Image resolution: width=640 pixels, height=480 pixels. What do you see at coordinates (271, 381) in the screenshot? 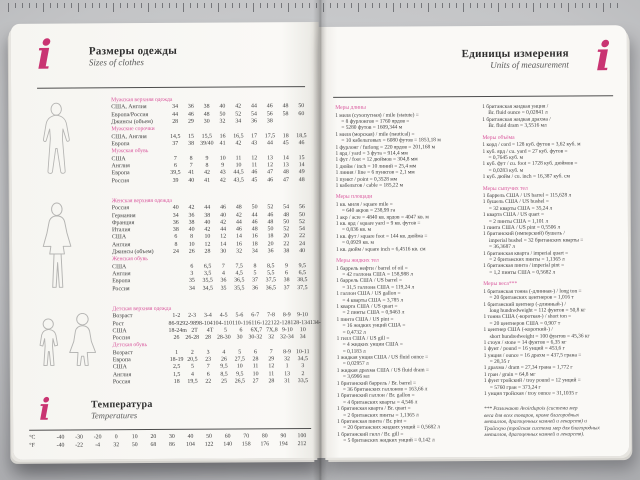
I see `size-cell: 28` at bounding box center [271, 381].